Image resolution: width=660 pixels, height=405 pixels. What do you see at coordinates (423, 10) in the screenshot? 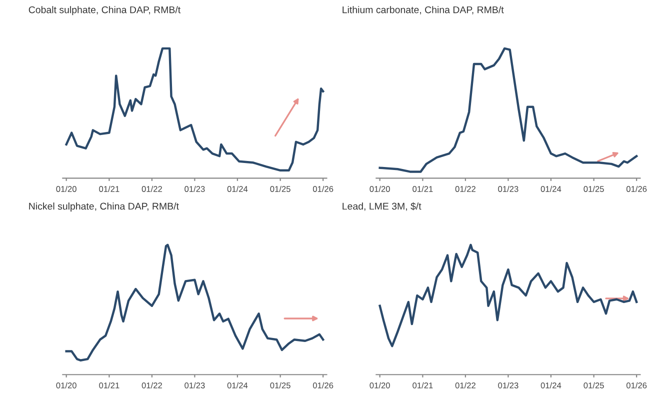
I see `chart-title: Lithium carbonate, China DAP, RMB/t` at bounding box center [423, 10].